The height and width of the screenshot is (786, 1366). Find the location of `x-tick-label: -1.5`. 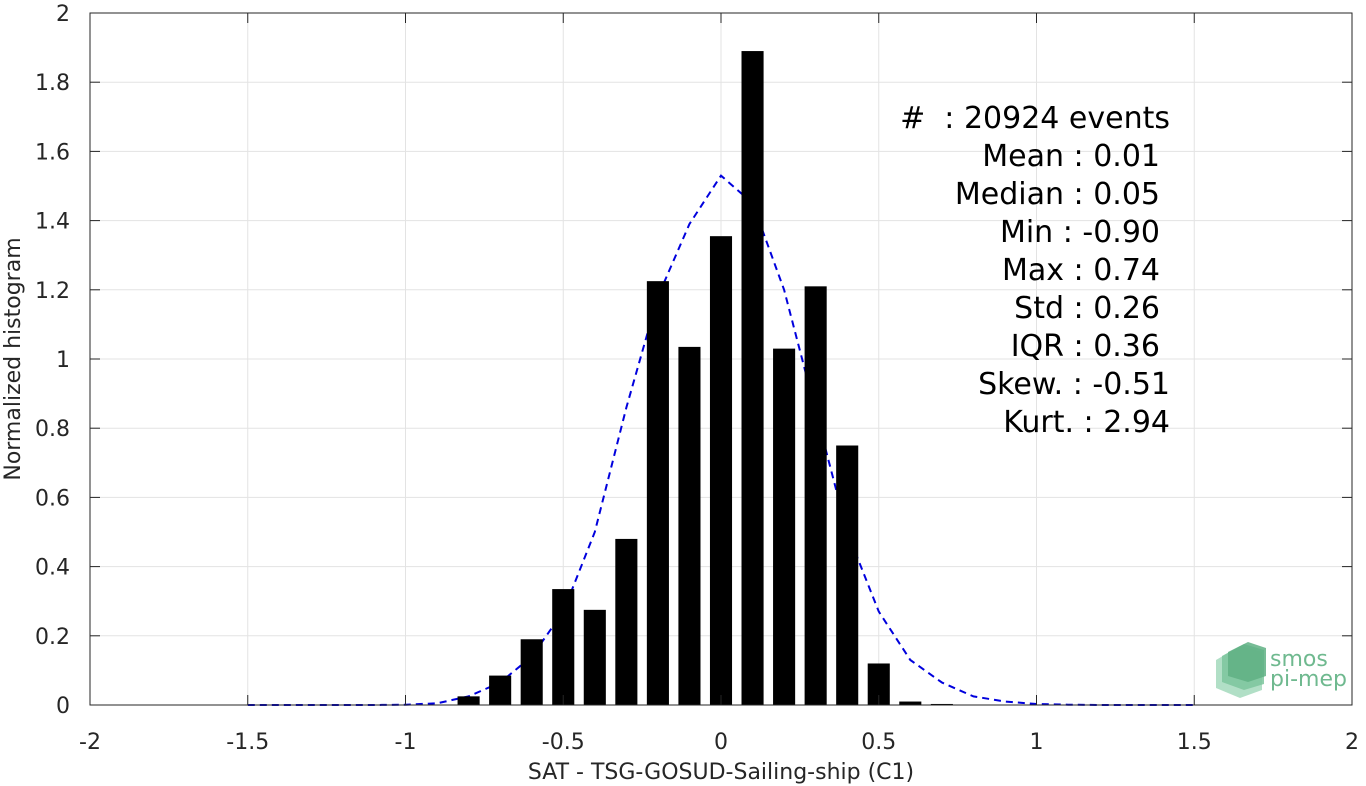

x-tick-label: -1.5 is located at coordinates (247, 742).